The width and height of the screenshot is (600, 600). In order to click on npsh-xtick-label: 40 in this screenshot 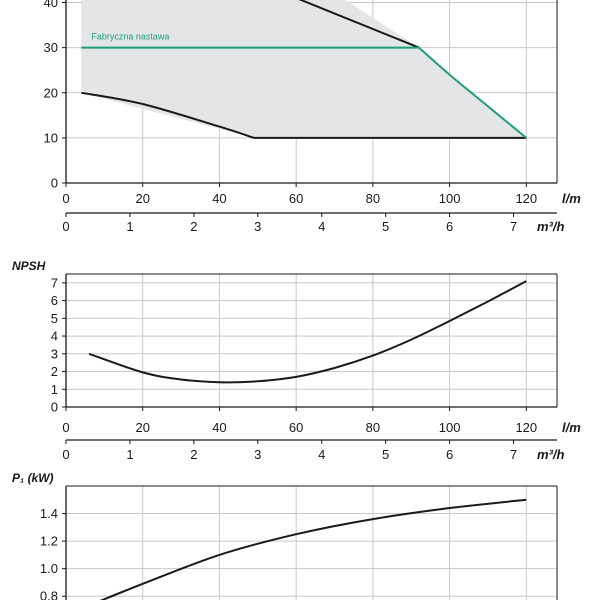, I will do `click(219, 427)`.